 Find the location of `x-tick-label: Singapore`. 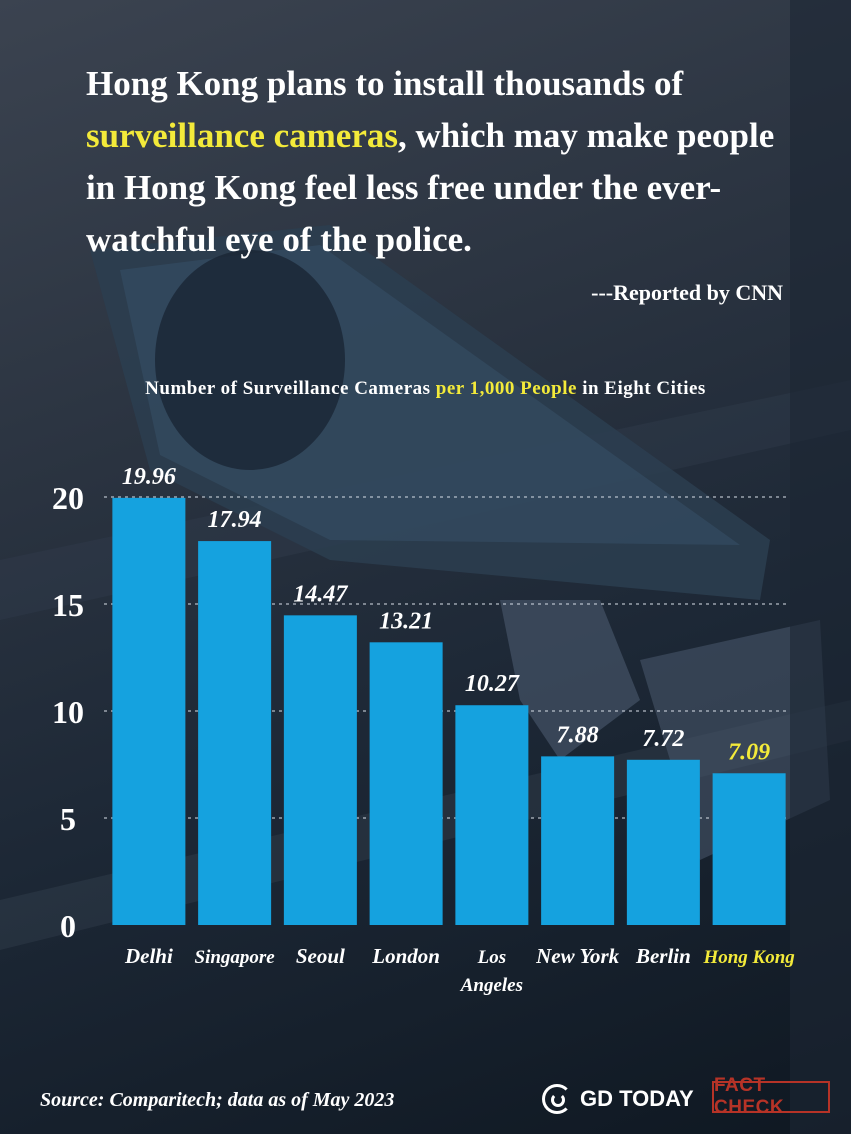

x-tick-label: Singapore is located at coordinates (235, 957).